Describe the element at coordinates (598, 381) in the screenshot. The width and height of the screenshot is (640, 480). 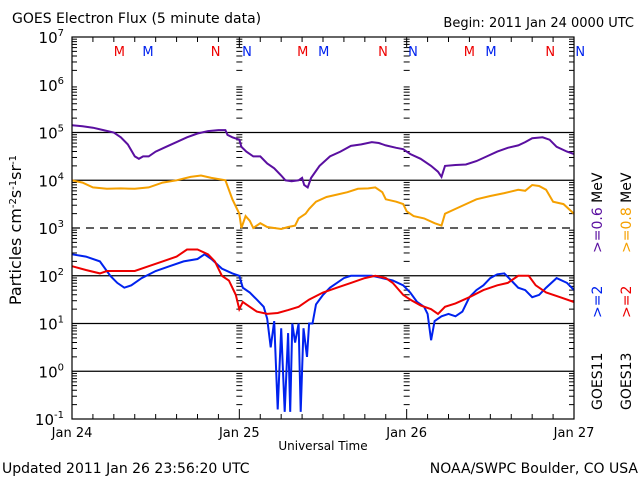
I see `legend-goes11: GOES11` at that location.